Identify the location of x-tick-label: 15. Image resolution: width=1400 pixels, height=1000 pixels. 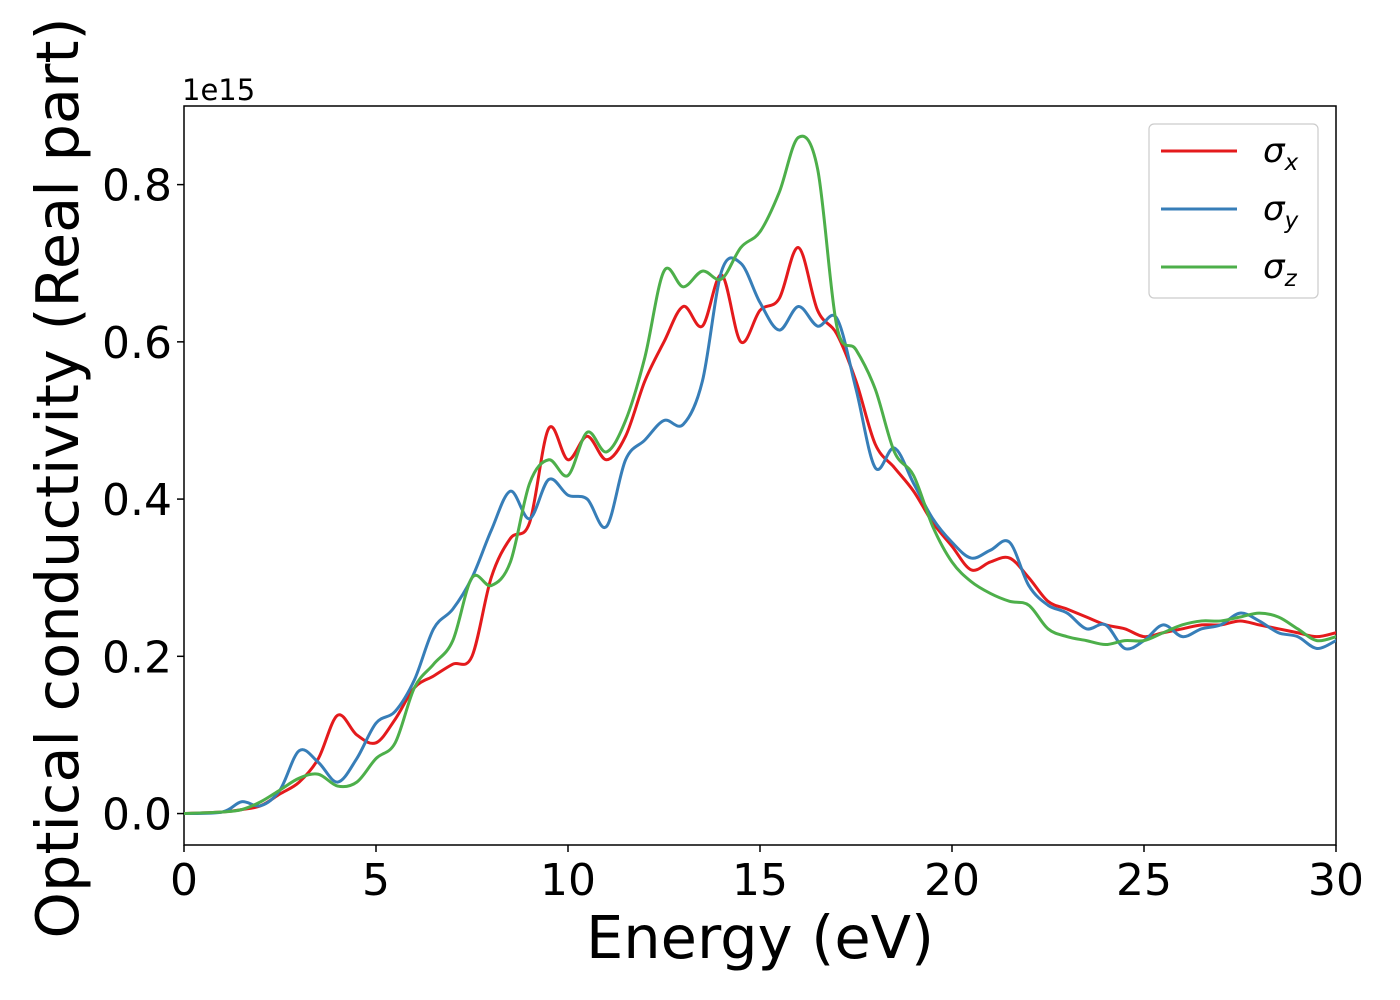
(760, 880).